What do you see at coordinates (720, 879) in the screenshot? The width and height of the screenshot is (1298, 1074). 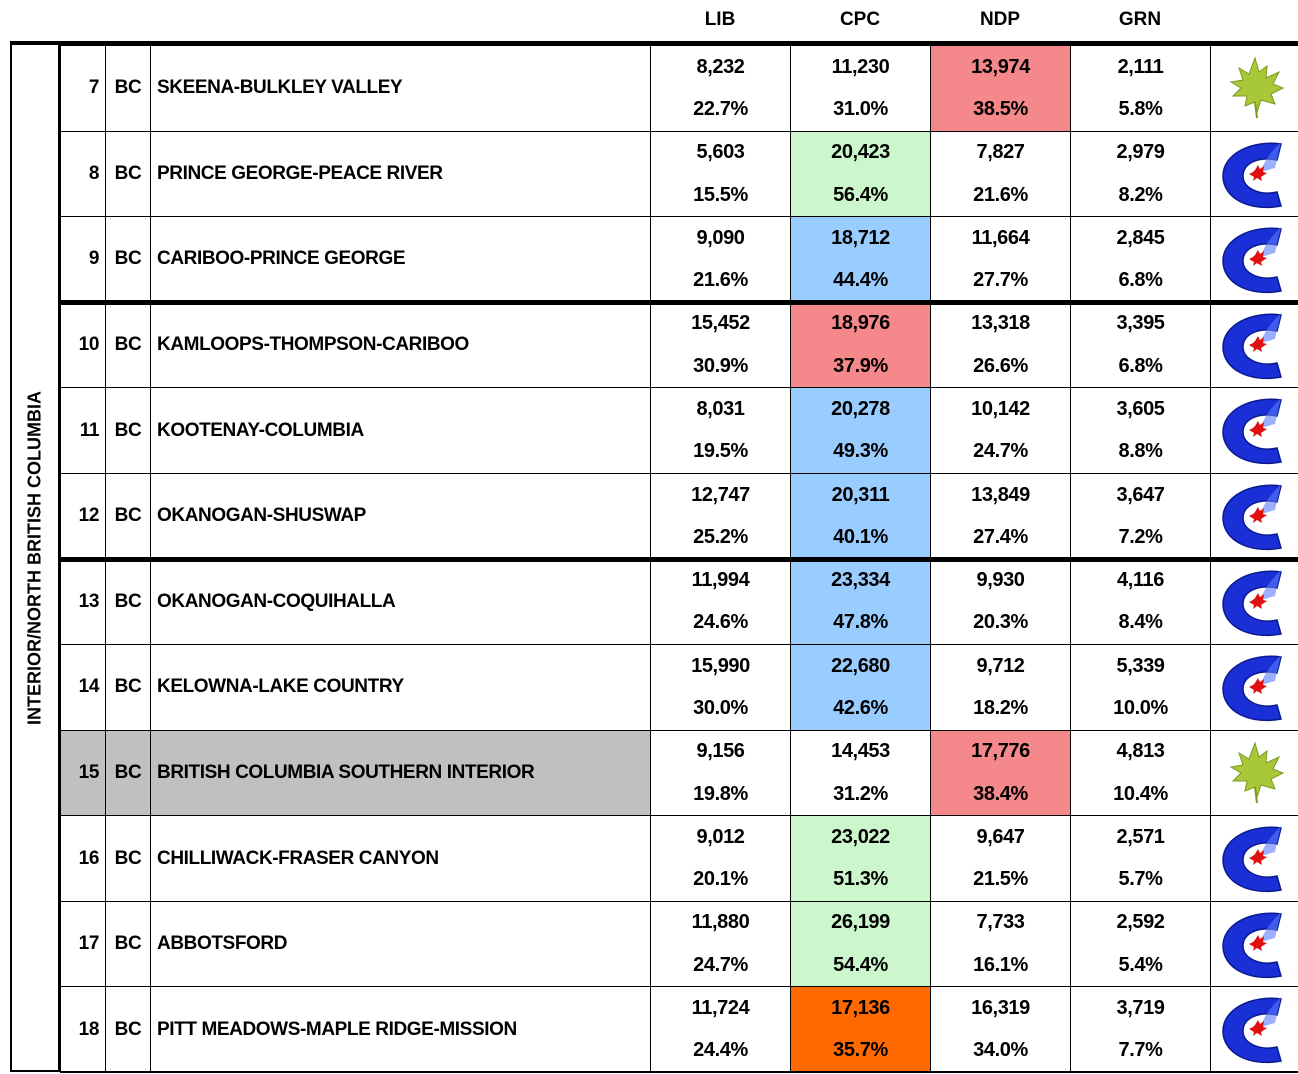 I see `percent: 20.1%` at bounding box center [720, 879].